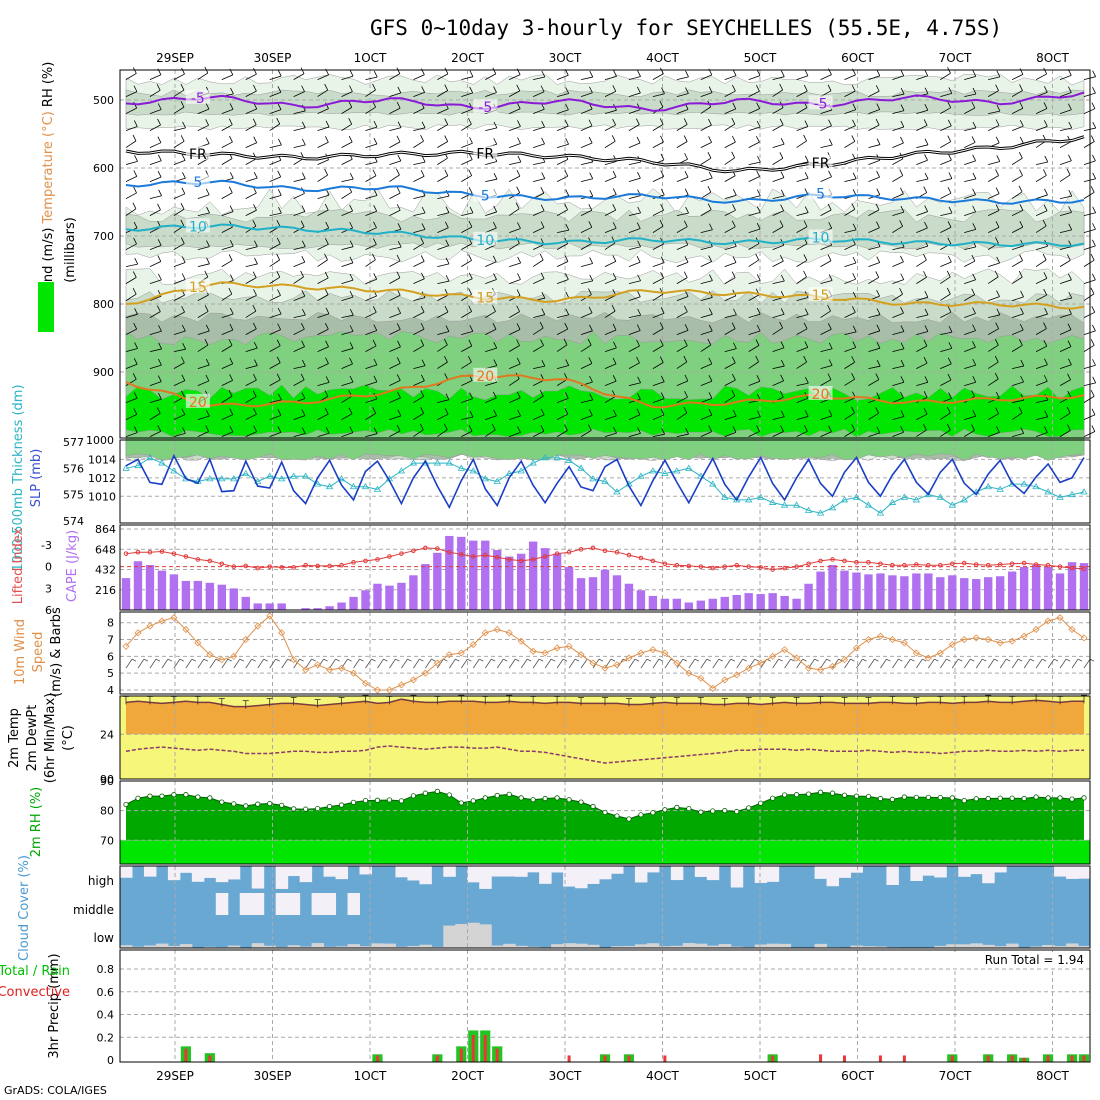 The width and height of the screenshot is (1100, 1100). I want to click on y-axis-label: 2m Temp, so click(14, 738).